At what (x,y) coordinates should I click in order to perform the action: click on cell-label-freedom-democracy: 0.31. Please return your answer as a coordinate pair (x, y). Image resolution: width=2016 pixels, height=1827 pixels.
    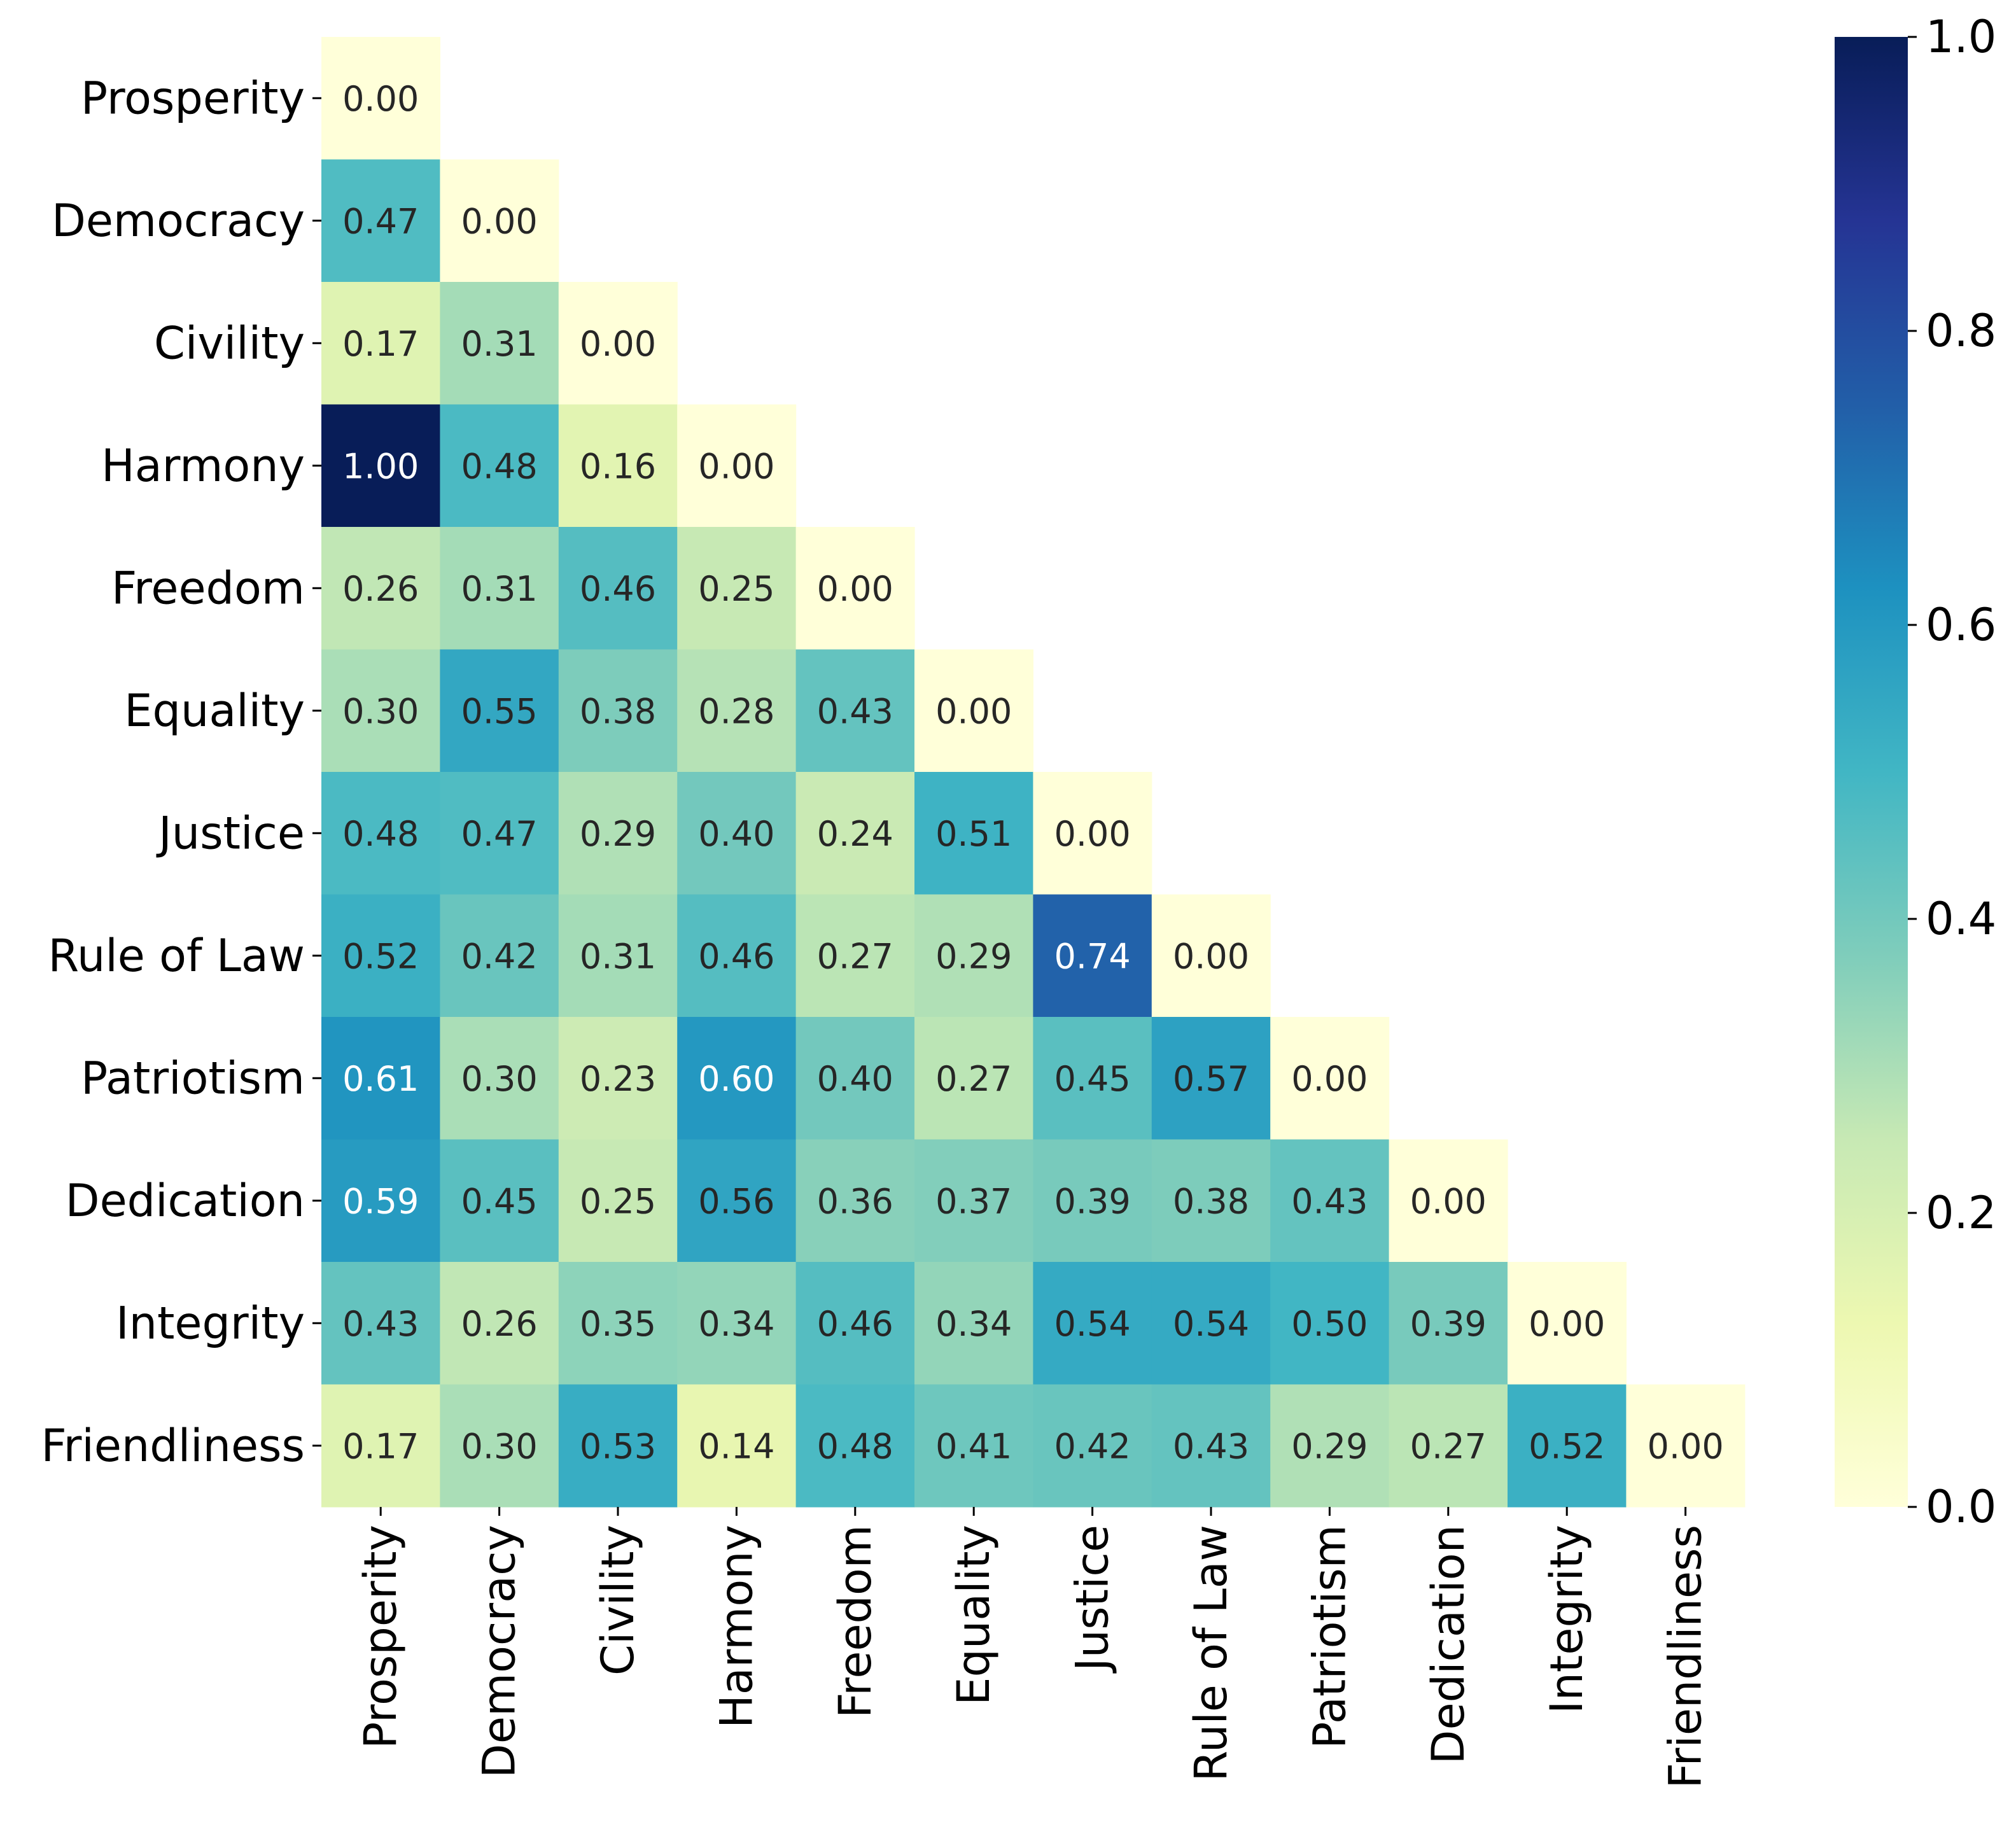
    Looking at the image, I should click on (499, 589).